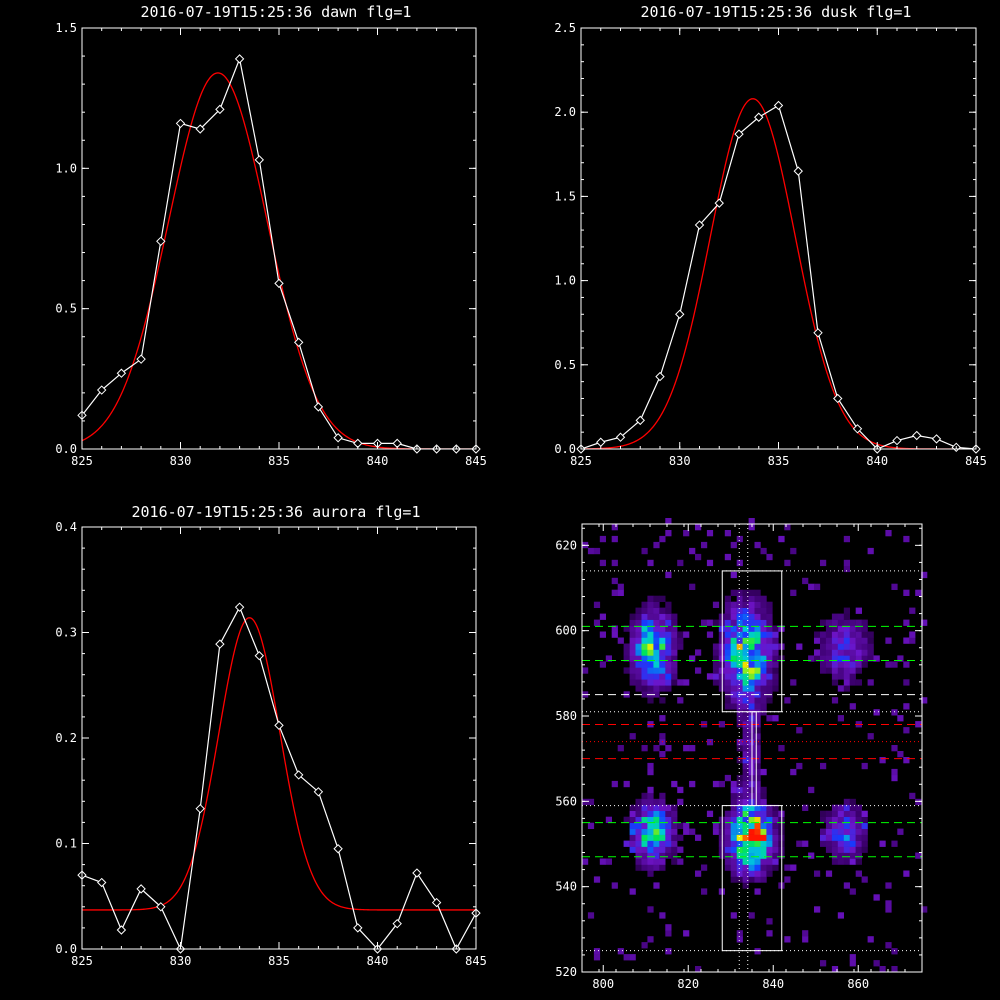 The width and height of the screenshot is (1000, 1000). What do you see at coordinates (566, 545) in the screenshot?
I see `image-ytick-label: 620` at bounding box center [566, 545].